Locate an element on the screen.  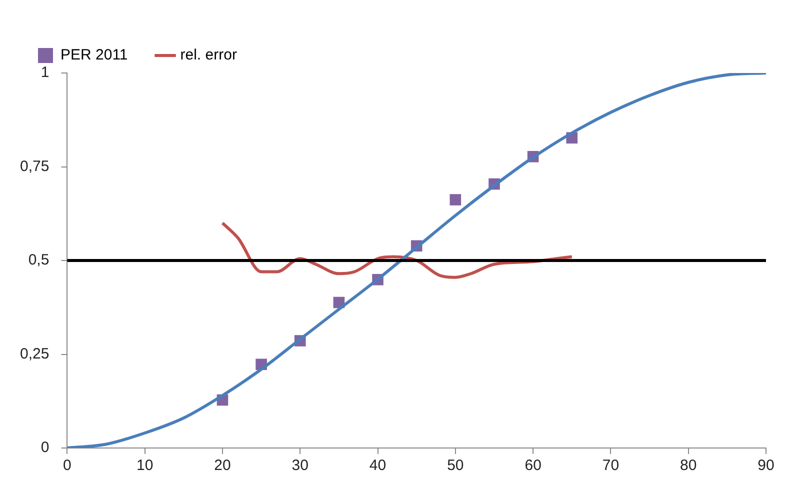
x-tick-label: 10 is located at coordinates (145, 465).